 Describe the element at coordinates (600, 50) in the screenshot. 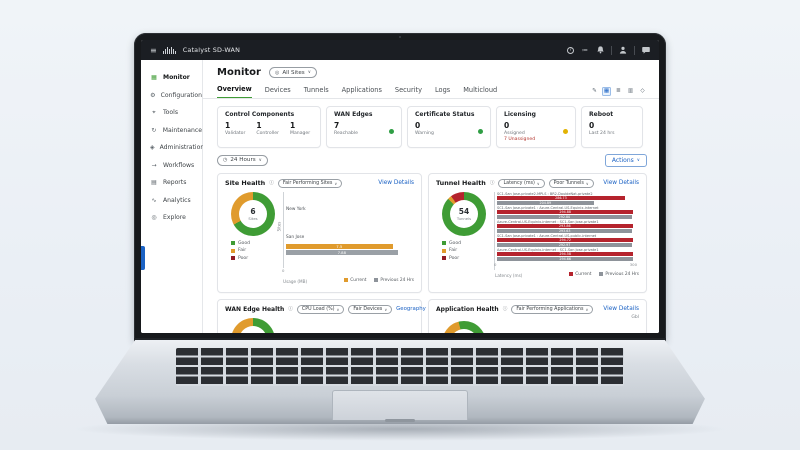

I see `notifications-bell-icon` at that location.